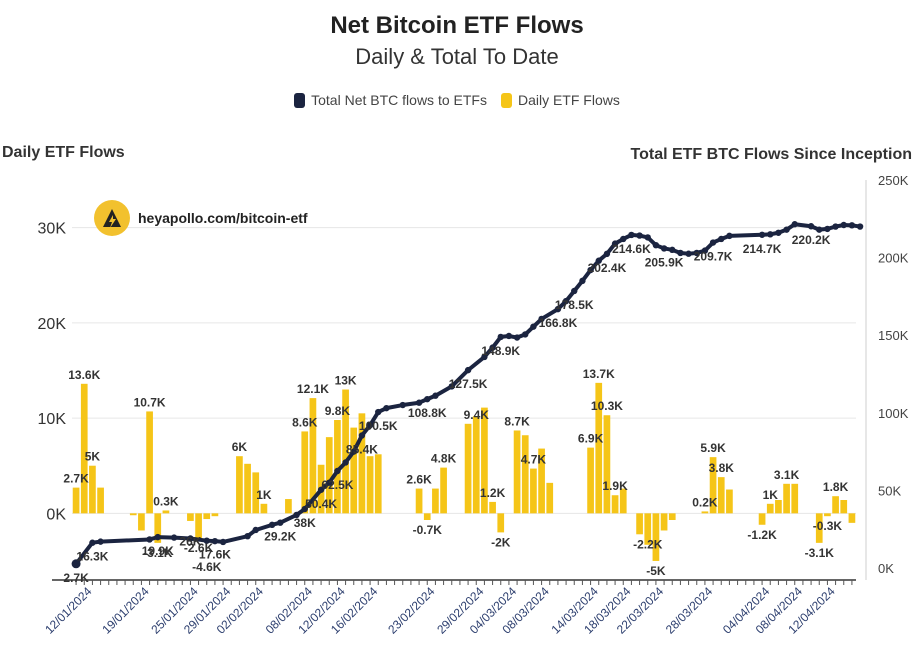 This screenshot has height=660, width=914. Describe the element at coordinates (338, 411) in the screenshot. I see `daily-data-label: 9.8K` at that location.